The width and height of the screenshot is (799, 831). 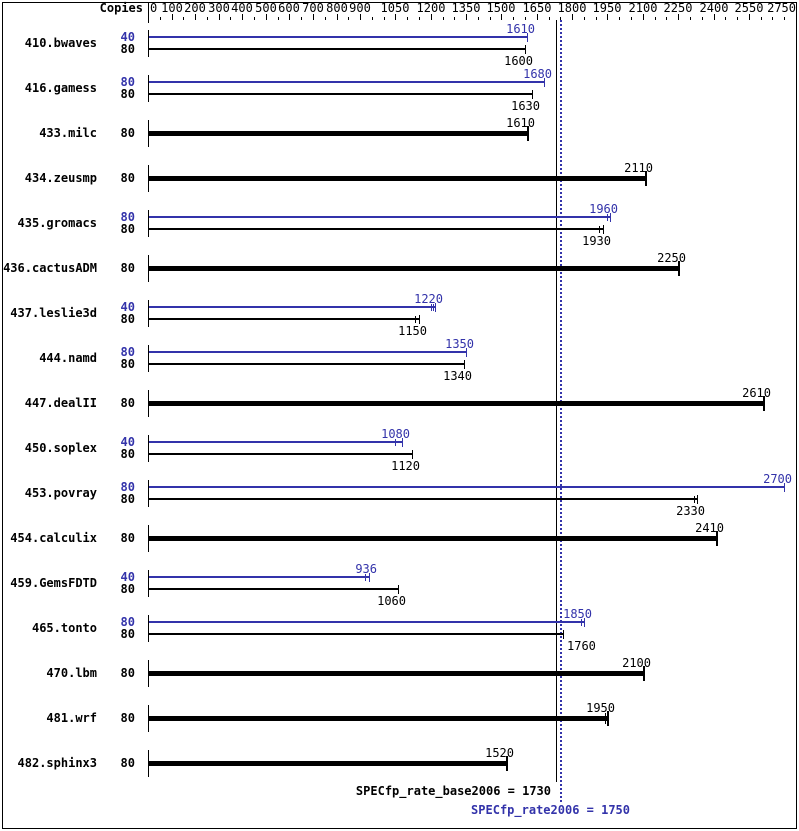 What do you see at coordinates (643, 8) in the screenshot?
I see `axis-tick-label: 2100` at bounding box center [643, 8].